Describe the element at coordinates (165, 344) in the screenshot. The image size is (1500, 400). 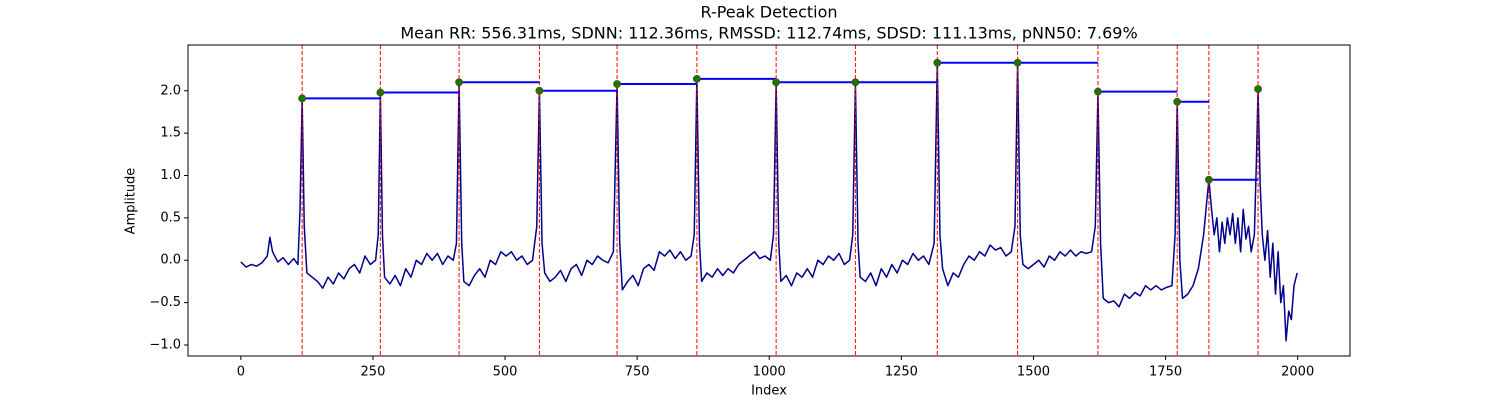
I see `y-tick-label: −1.0` at that location.